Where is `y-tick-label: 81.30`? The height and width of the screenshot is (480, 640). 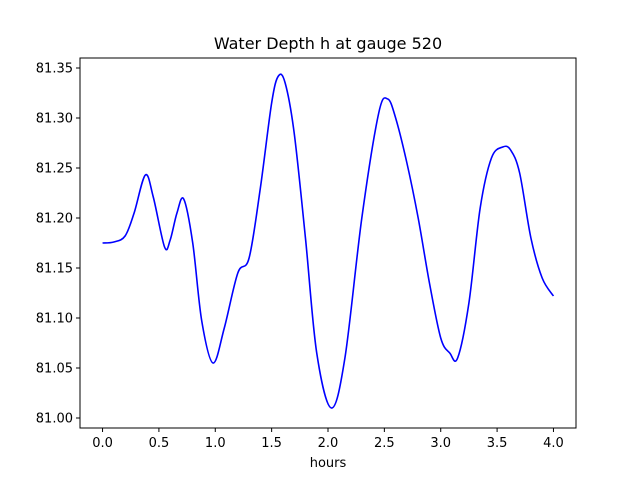
y-tick-label: 81.30 is located at coordinates (54, 119).